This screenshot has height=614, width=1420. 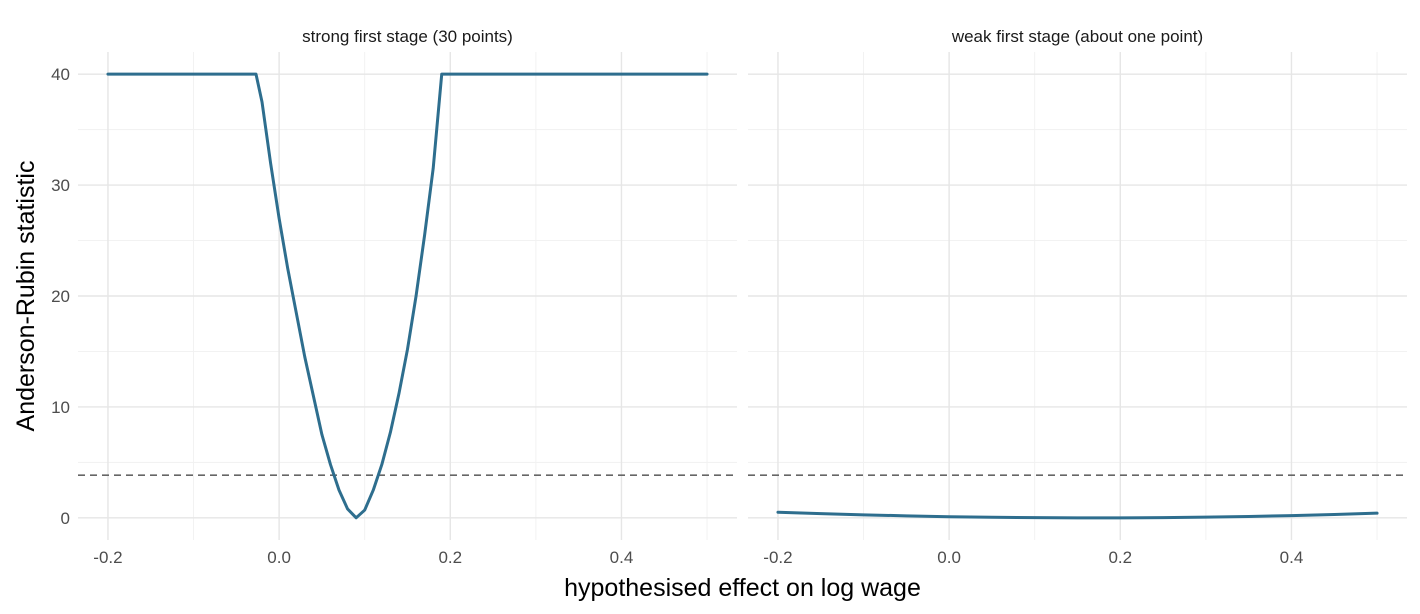 I want to click on y-tick-label: 40, so click(x=60, y=74).